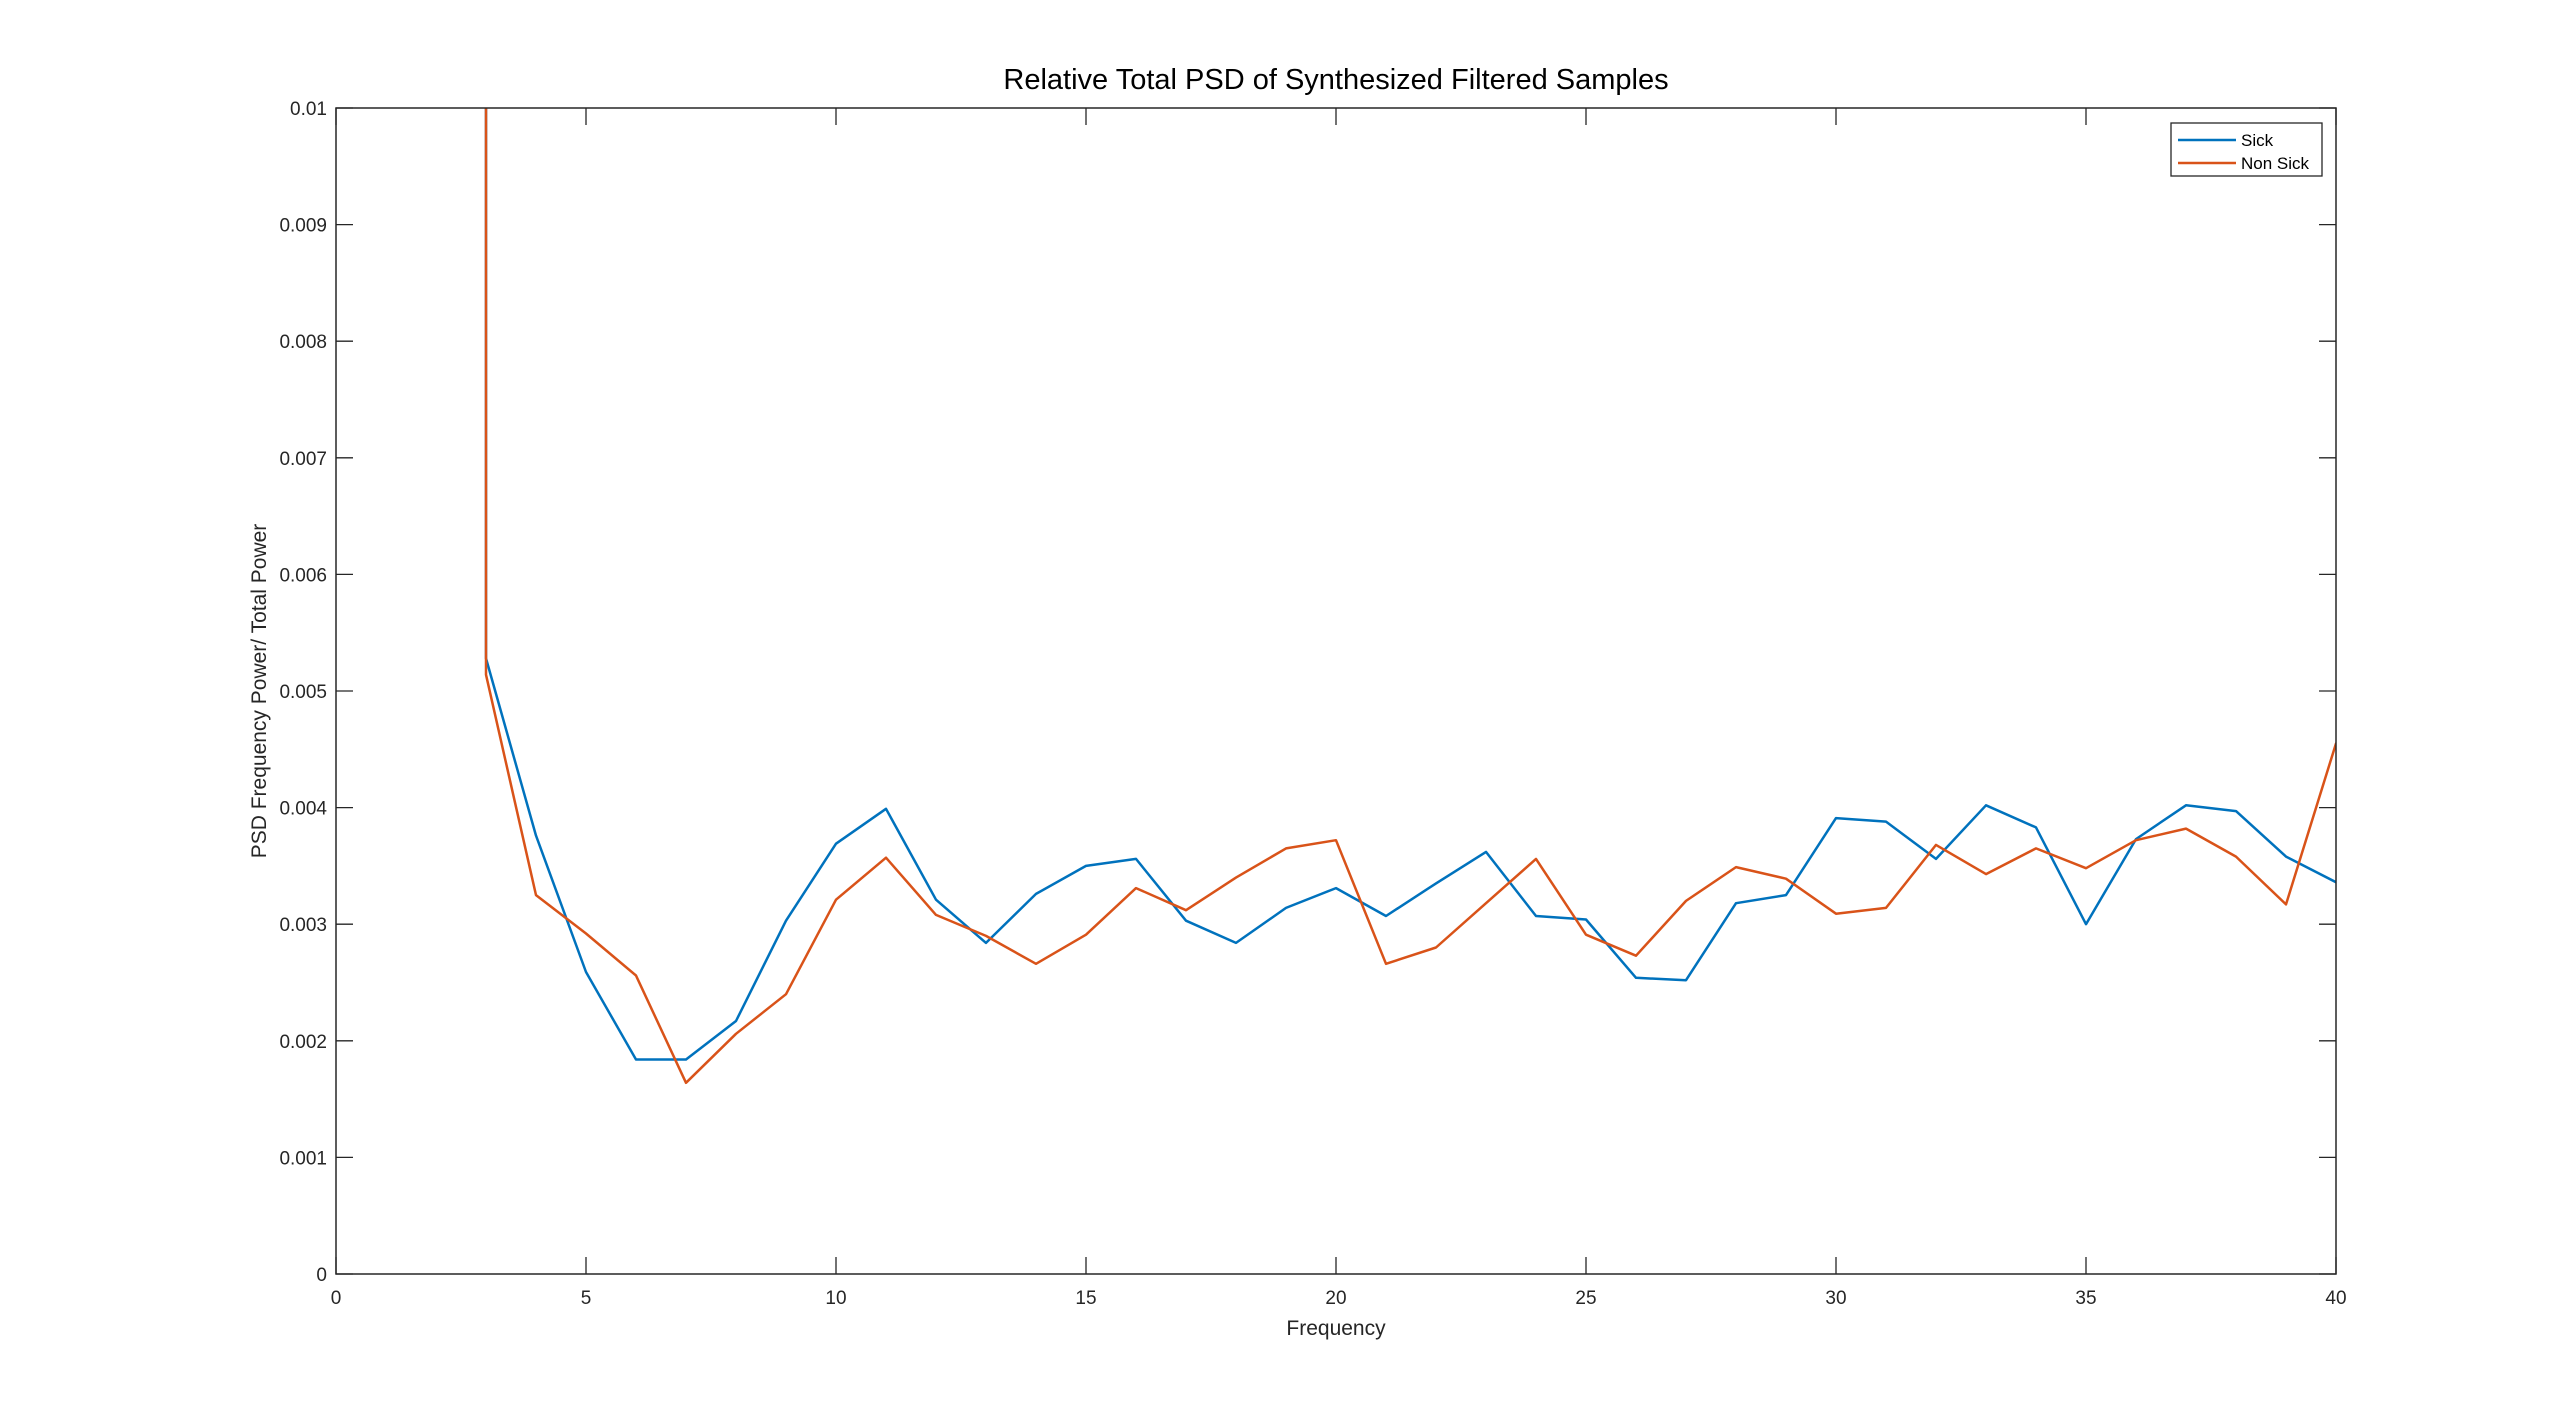  I want to click on y-tick-label: 0.004, so click(303, 809).